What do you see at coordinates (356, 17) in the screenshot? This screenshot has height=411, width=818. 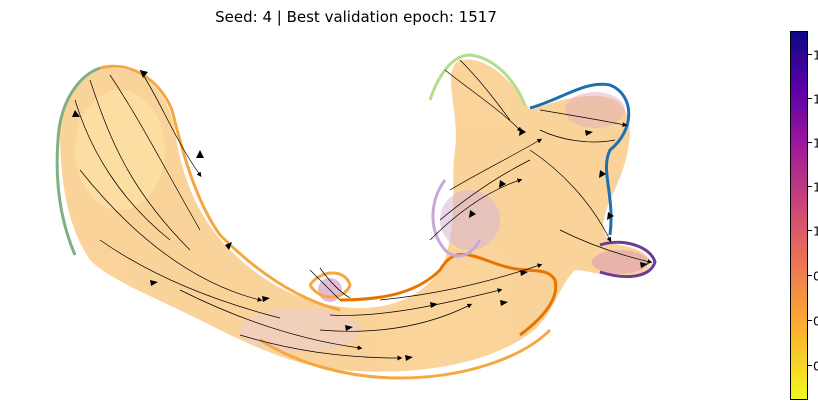 I see `chart-title: Seed: 4 | Best validation epoch: 1517` at bounding box center [356, 17].